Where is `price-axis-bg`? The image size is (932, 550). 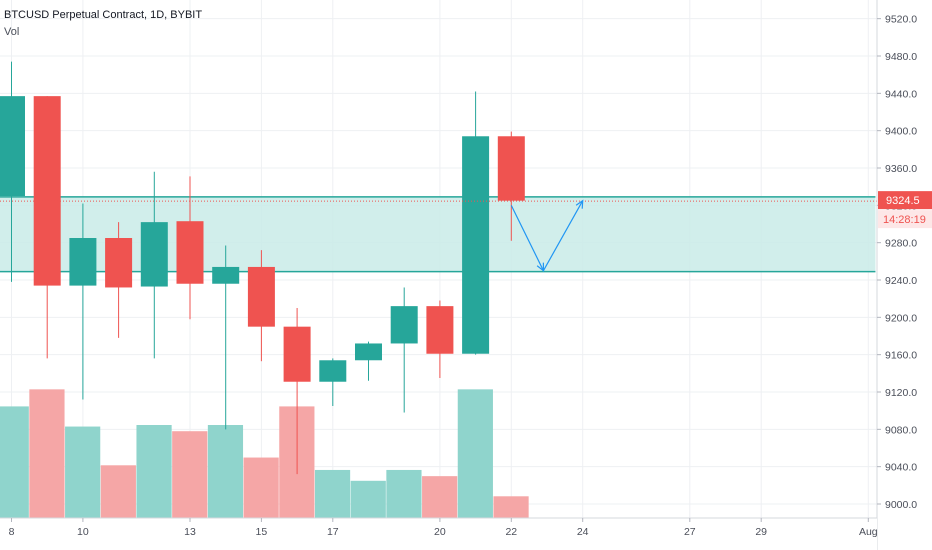 price-axis-bg is located at coordinates (904, 275).